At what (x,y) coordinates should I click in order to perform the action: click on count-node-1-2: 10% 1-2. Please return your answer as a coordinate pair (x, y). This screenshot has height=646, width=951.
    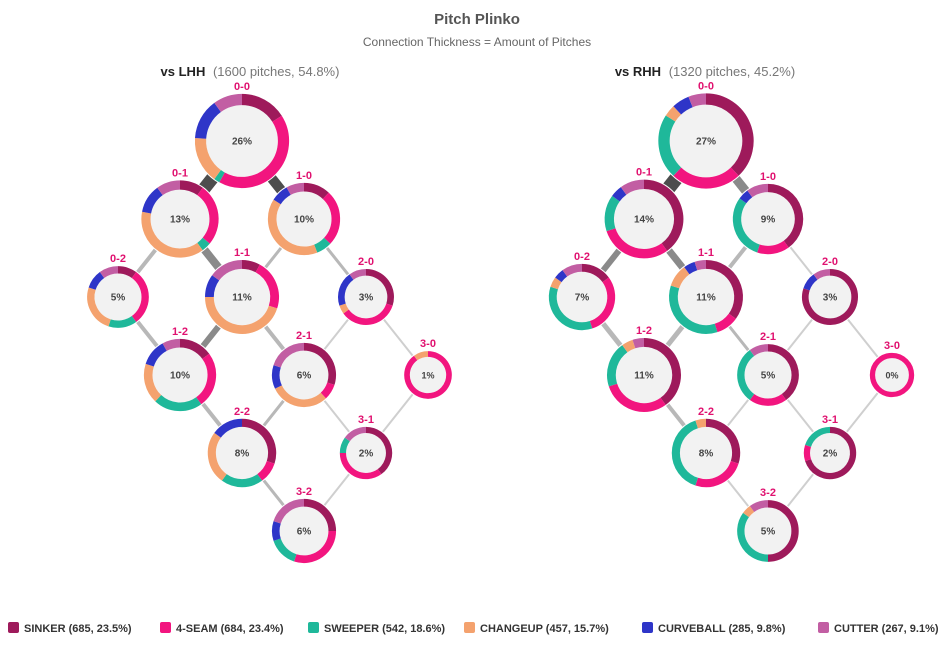
    Looking at the image, I should click on (180, 369).